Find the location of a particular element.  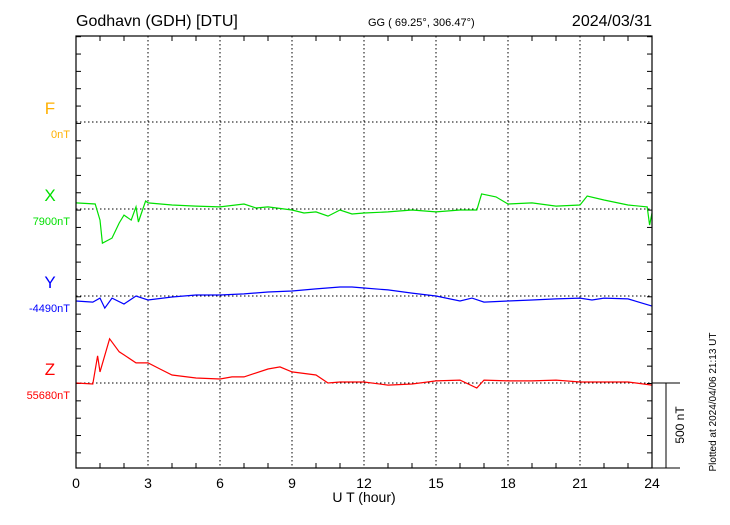

trace-x is located at coordinates (364, 219).